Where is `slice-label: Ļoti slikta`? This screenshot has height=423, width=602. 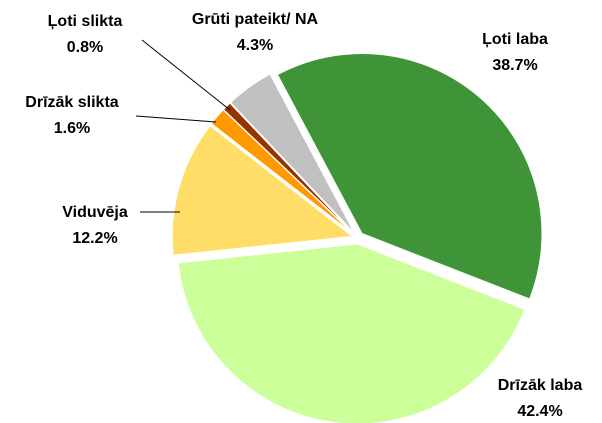
slice-label: Ļoti slikta is located at coordinates (85, 21).